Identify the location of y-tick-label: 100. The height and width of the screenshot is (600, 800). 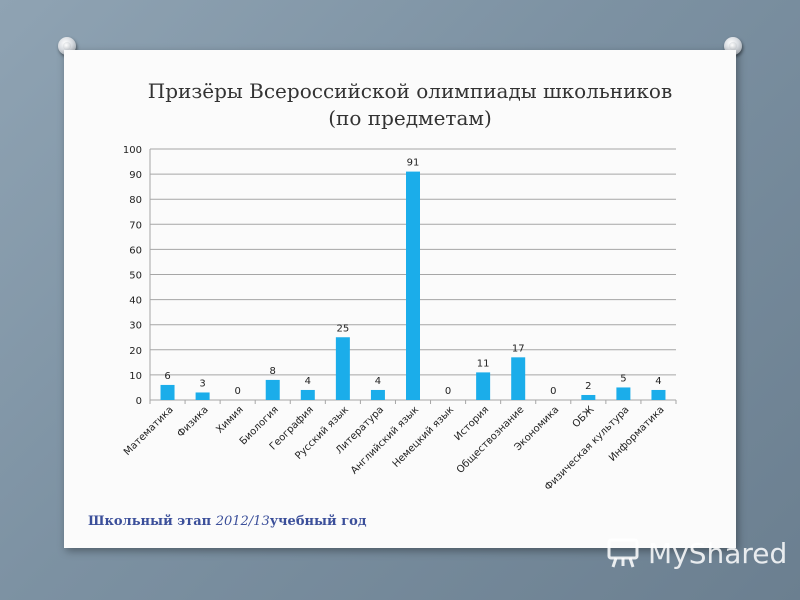
(132, 150).